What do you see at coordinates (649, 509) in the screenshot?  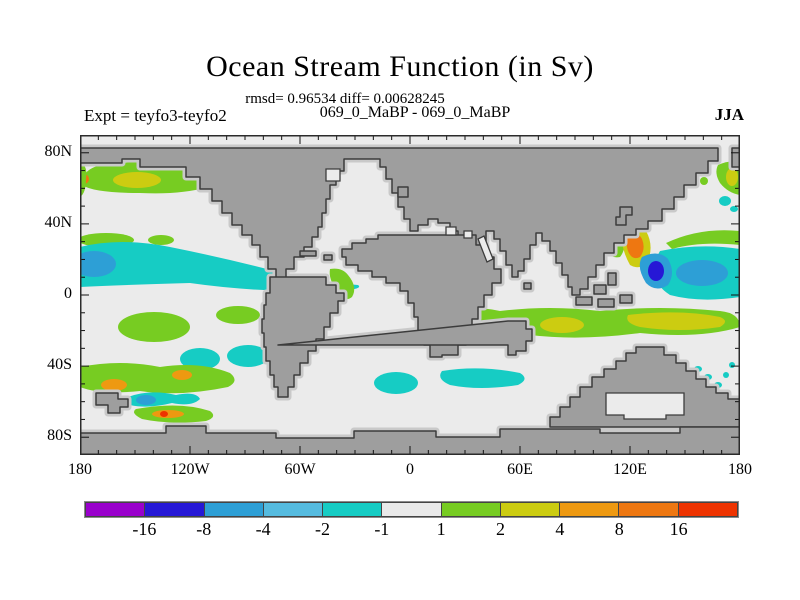 I see `colorbar-segment-orange` at bounding box center [649, 509].